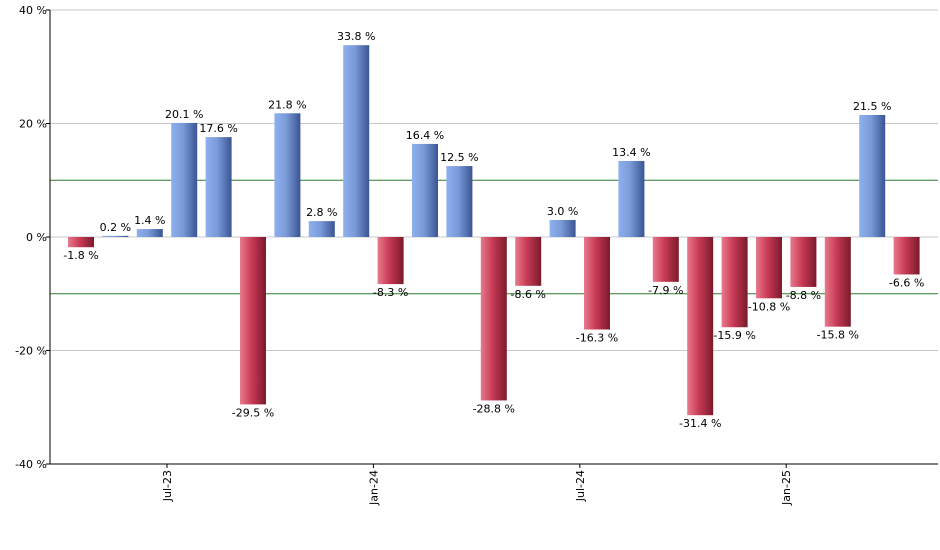  Describe the element at coordinates (597, 338) in the screenshot. I see `data-label: -16.3 %` at that location.